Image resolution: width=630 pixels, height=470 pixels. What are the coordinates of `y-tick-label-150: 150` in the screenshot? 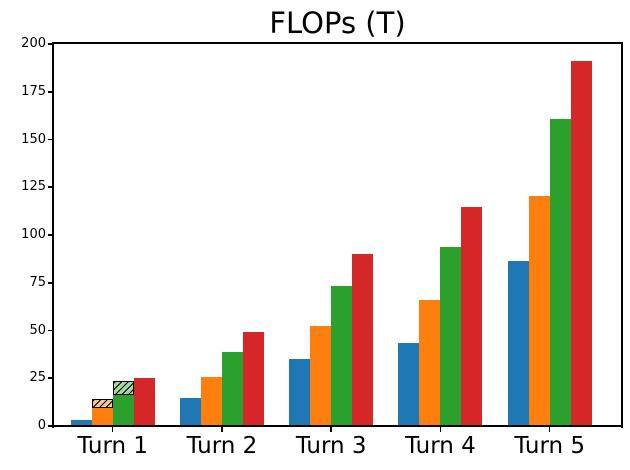 It's located at (33, 139).